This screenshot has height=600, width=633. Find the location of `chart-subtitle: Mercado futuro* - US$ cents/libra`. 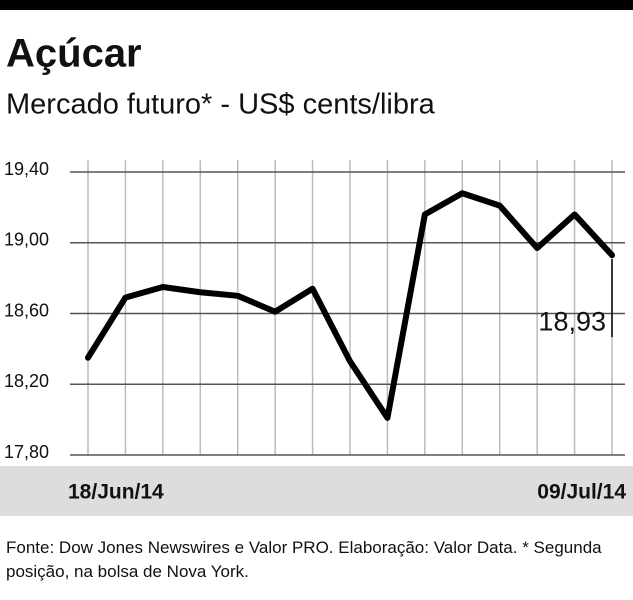

chart-subtitle: Mercado futuro* - US$ cents/libra is located at coordinates (221, 105).